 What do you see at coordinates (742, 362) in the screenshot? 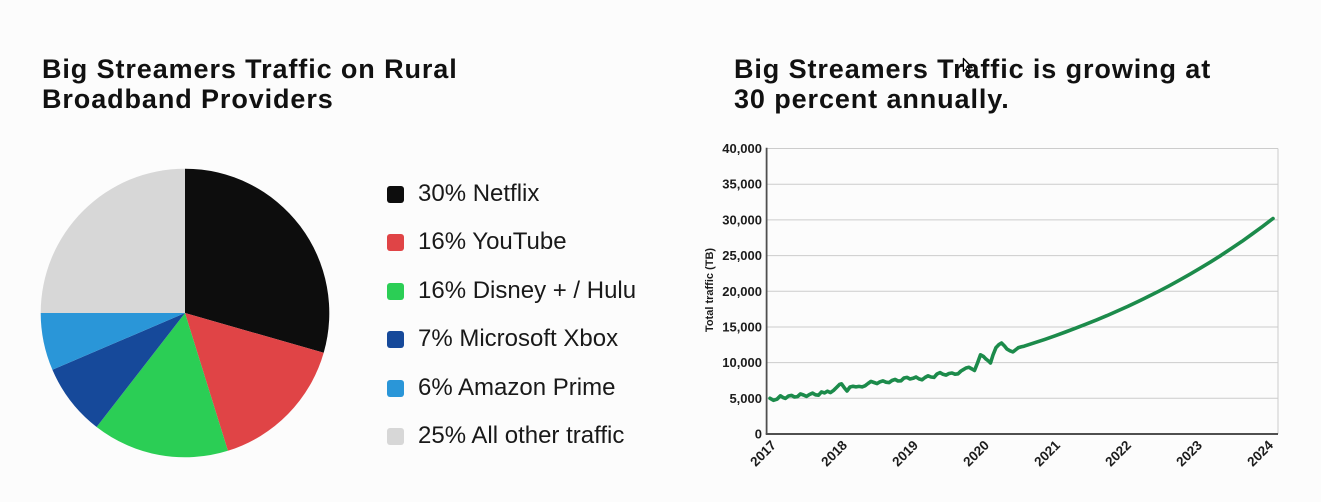
I see `svg-text: 10,000` at bounding box center [742, 362].